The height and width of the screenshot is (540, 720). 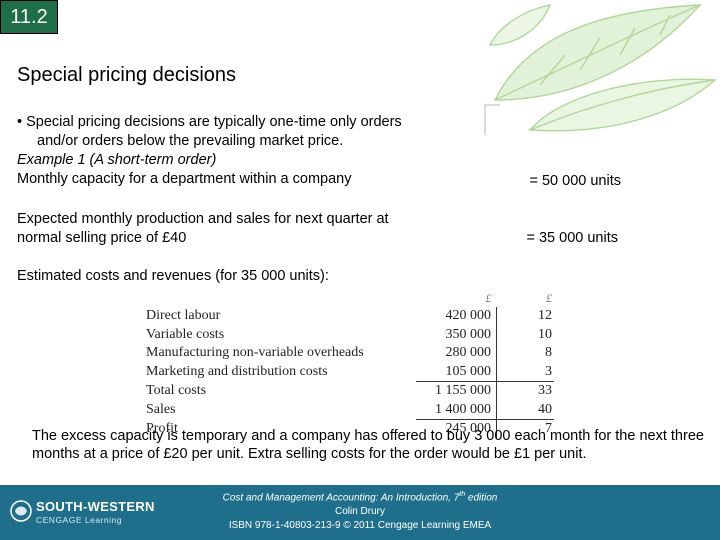 What do you see at coordinates (350, 298) in the screenshot?
I see `cost-table-header: £ £` at bounding box center [350, 298].